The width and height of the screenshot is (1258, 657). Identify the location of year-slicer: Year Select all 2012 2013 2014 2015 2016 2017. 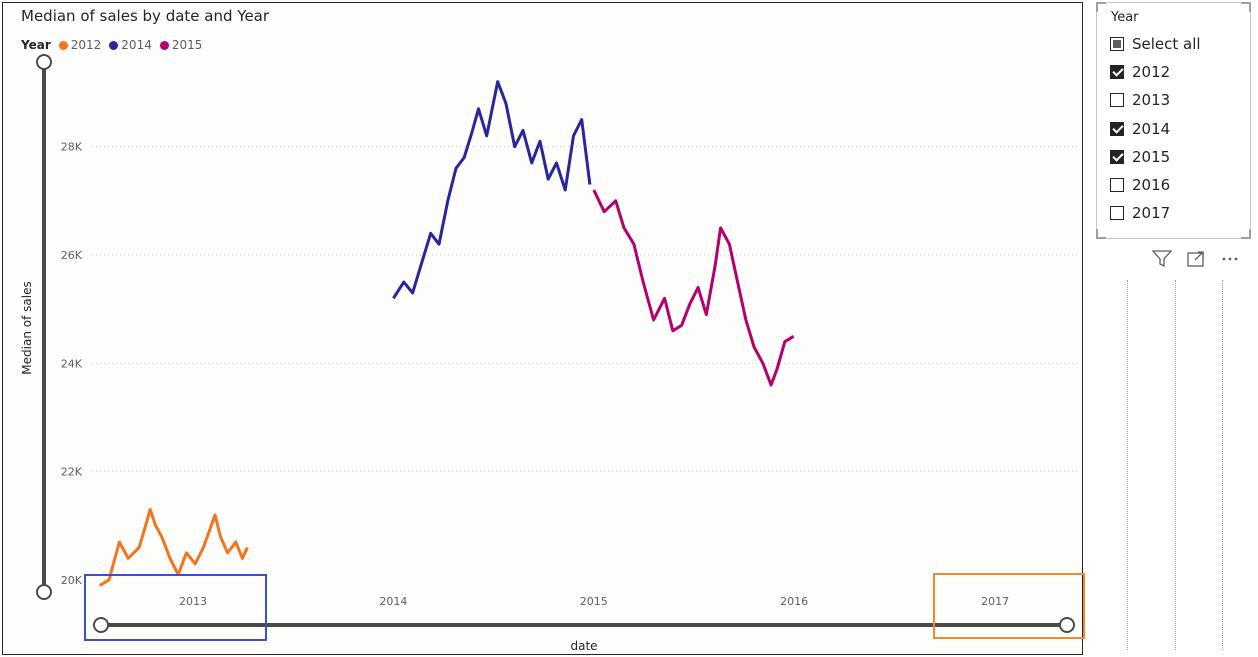
(1173, 120).